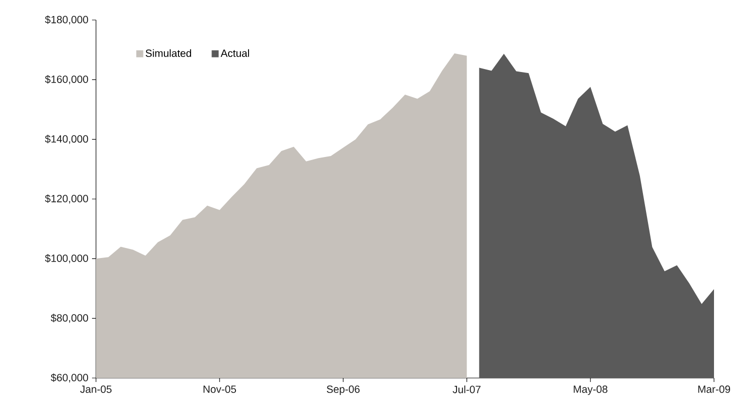 The width and height of the screenshot is (740, 408). Describe the element at coordinates (169, 53) in the screenshot. I see `legend-label: Simulated` at that location.